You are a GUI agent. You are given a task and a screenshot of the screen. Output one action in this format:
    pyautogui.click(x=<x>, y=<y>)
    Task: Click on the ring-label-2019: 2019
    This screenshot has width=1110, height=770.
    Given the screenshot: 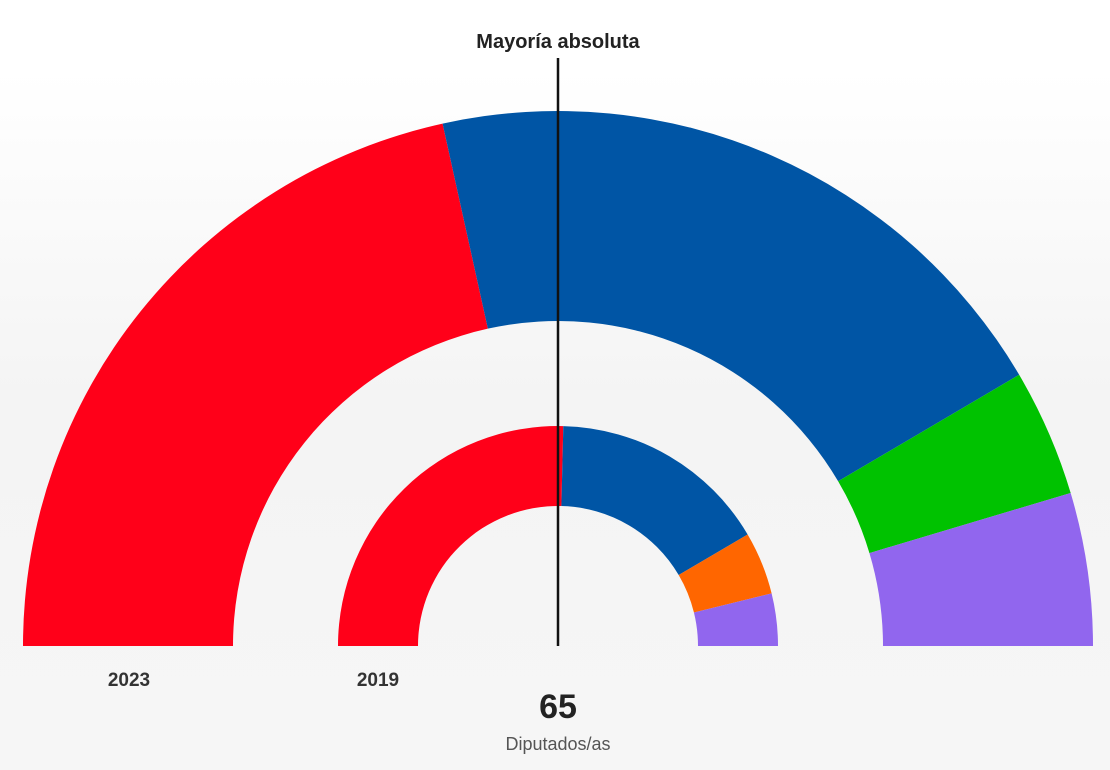 What is the action you would take?
    pyautogui.click(x=378, y=680)
    